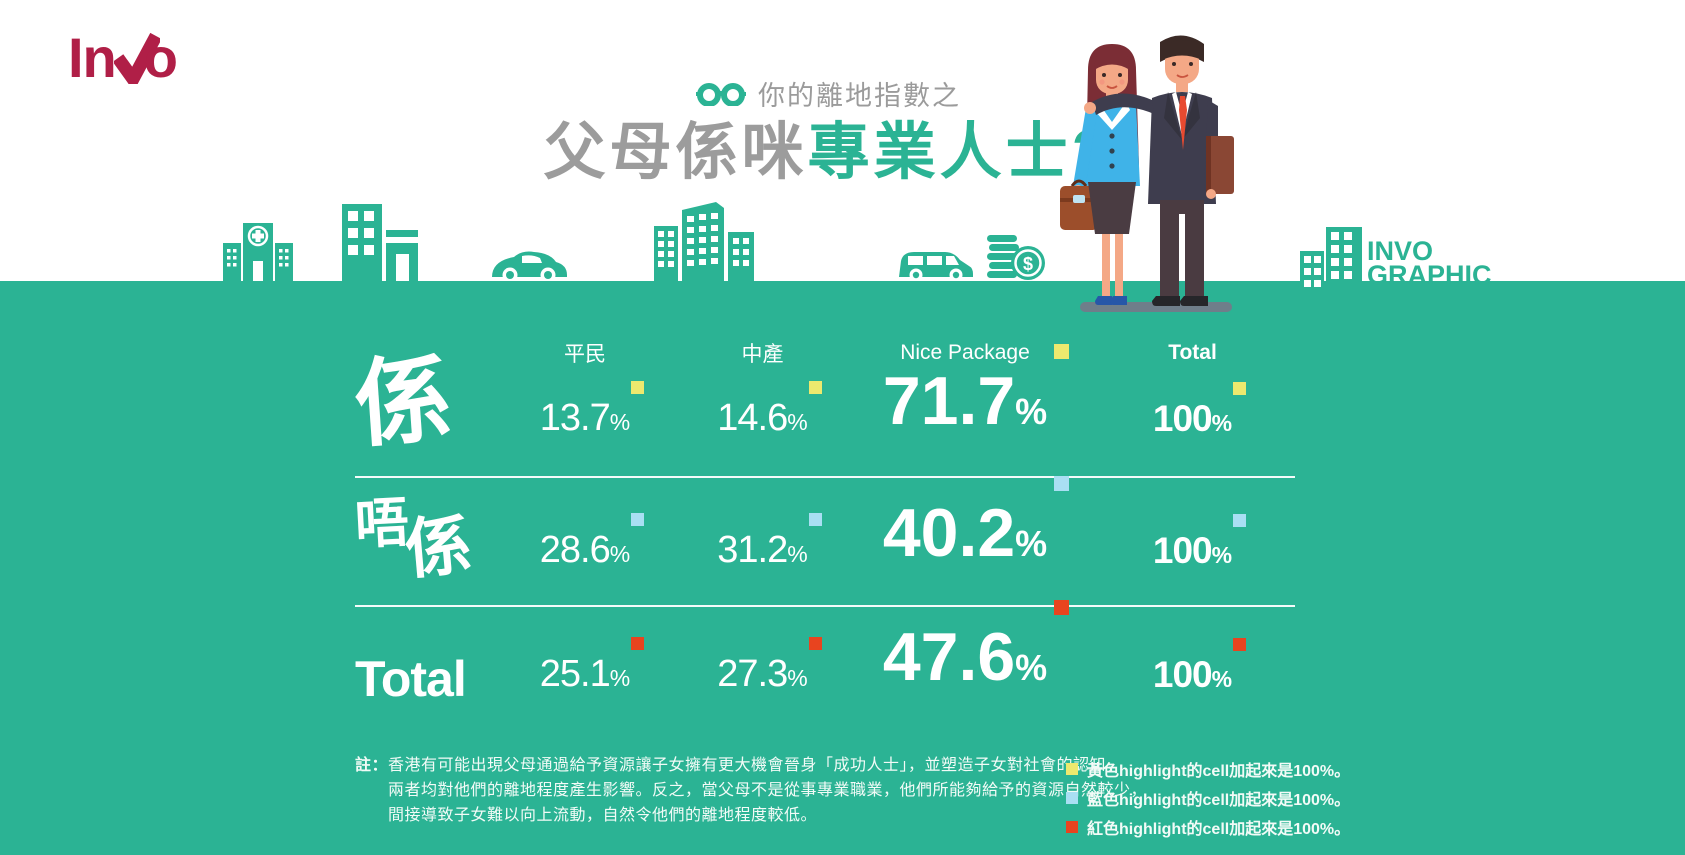  What do you see at coordinates (258, 252) in the screenshot?
I see `hospital-icon` at bounding box center [258, 252].